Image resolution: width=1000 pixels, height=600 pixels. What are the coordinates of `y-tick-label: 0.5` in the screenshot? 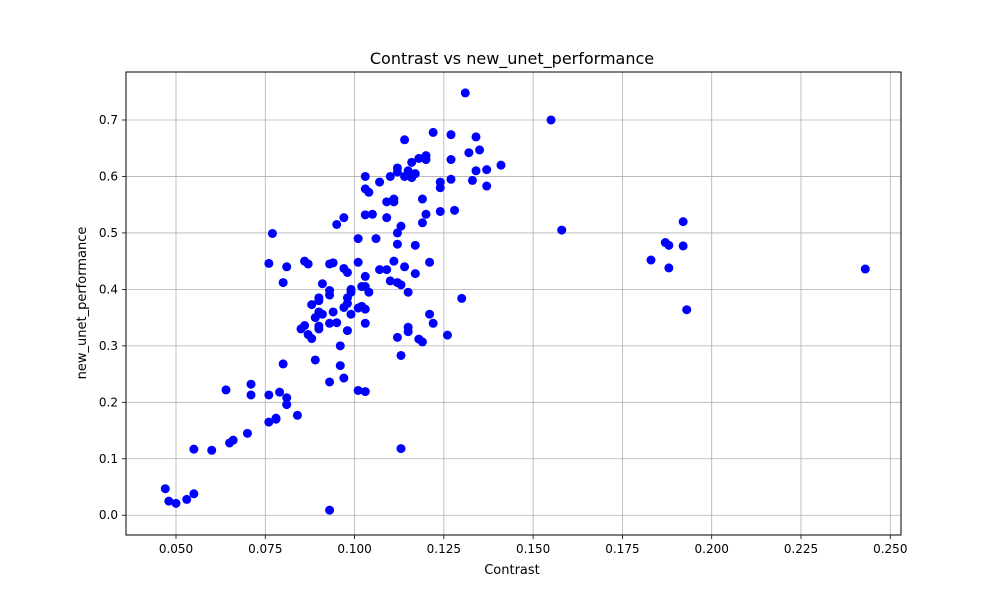 It's located at (108, 233).